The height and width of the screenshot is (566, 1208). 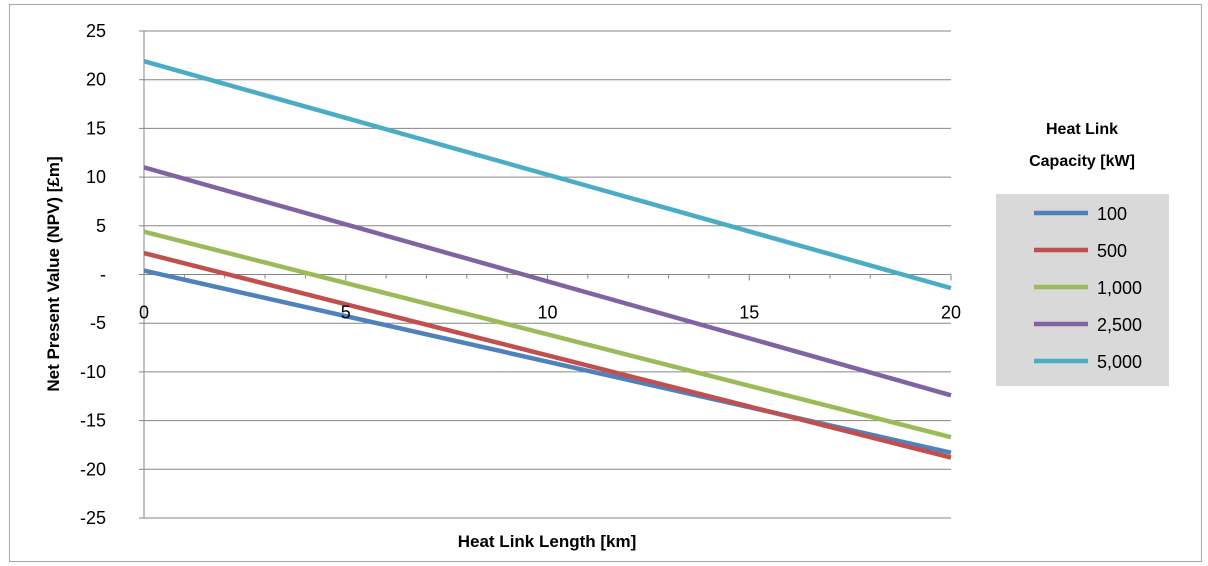 What do you see at coordinates (1119, 288) in the screenshot?
I see `legend-label: 1,000` at bounding box center [1119, 288].